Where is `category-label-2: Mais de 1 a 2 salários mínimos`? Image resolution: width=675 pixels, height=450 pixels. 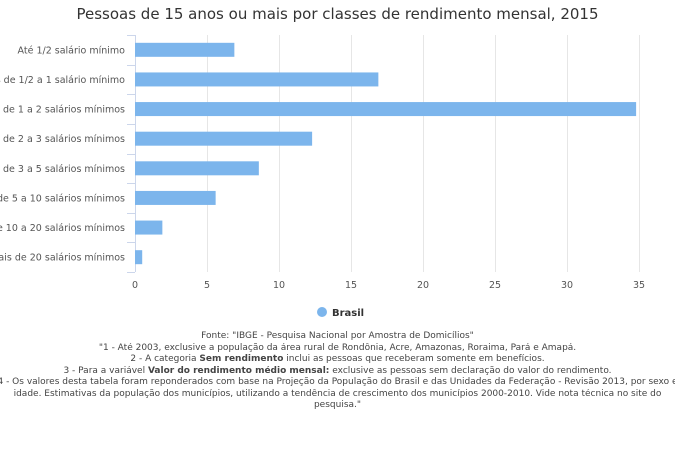 category-label-2: Mais de 1 a 2 salários mínimos is located at coordinates (62, 110).